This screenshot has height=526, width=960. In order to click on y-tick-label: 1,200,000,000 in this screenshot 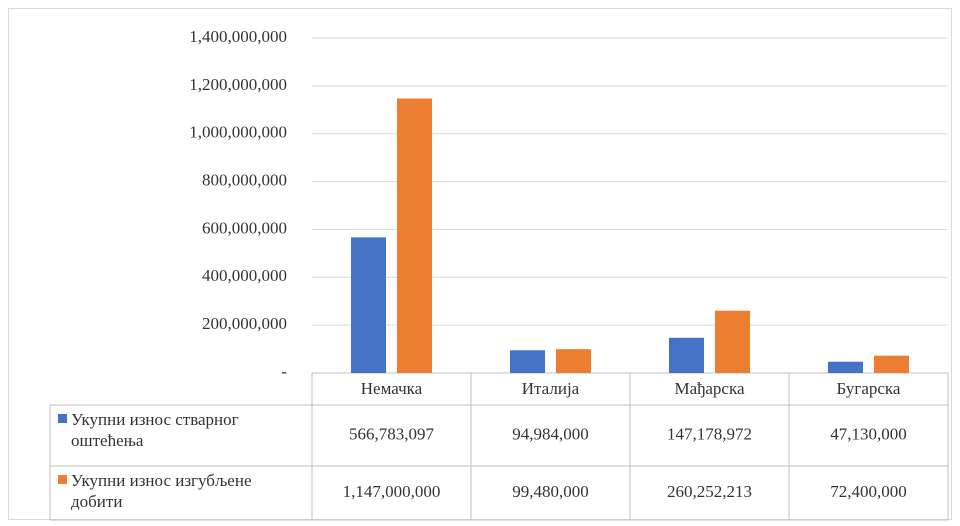, I will do `click(238, 84)`.